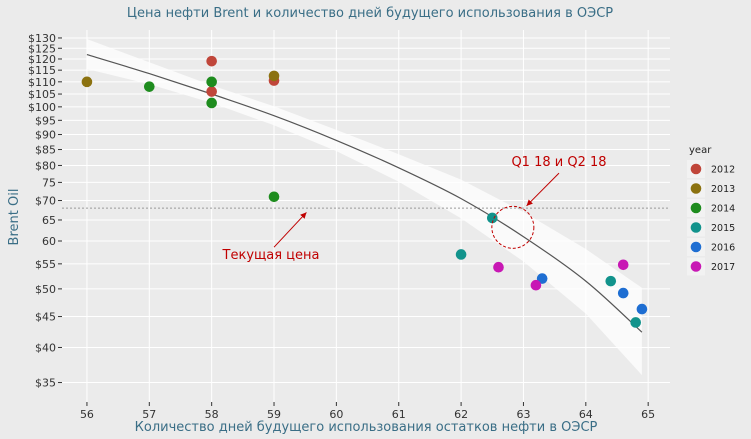 The width and height of the screenshot is (751, 439). I want to click on legend: year 2012 2013 2014 2015 2016 2017, so click(711, 211).